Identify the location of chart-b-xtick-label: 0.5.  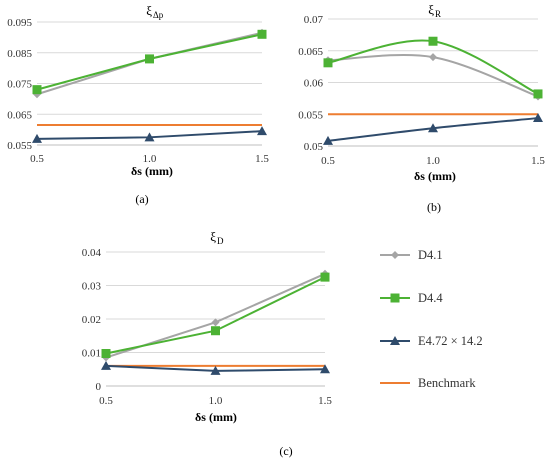
(328, 161).